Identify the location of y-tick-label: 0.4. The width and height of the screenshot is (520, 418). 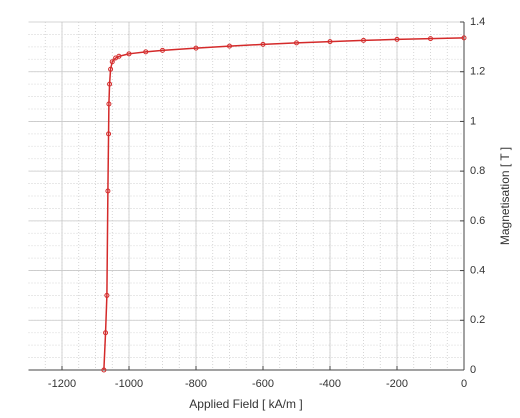
(477, 270).